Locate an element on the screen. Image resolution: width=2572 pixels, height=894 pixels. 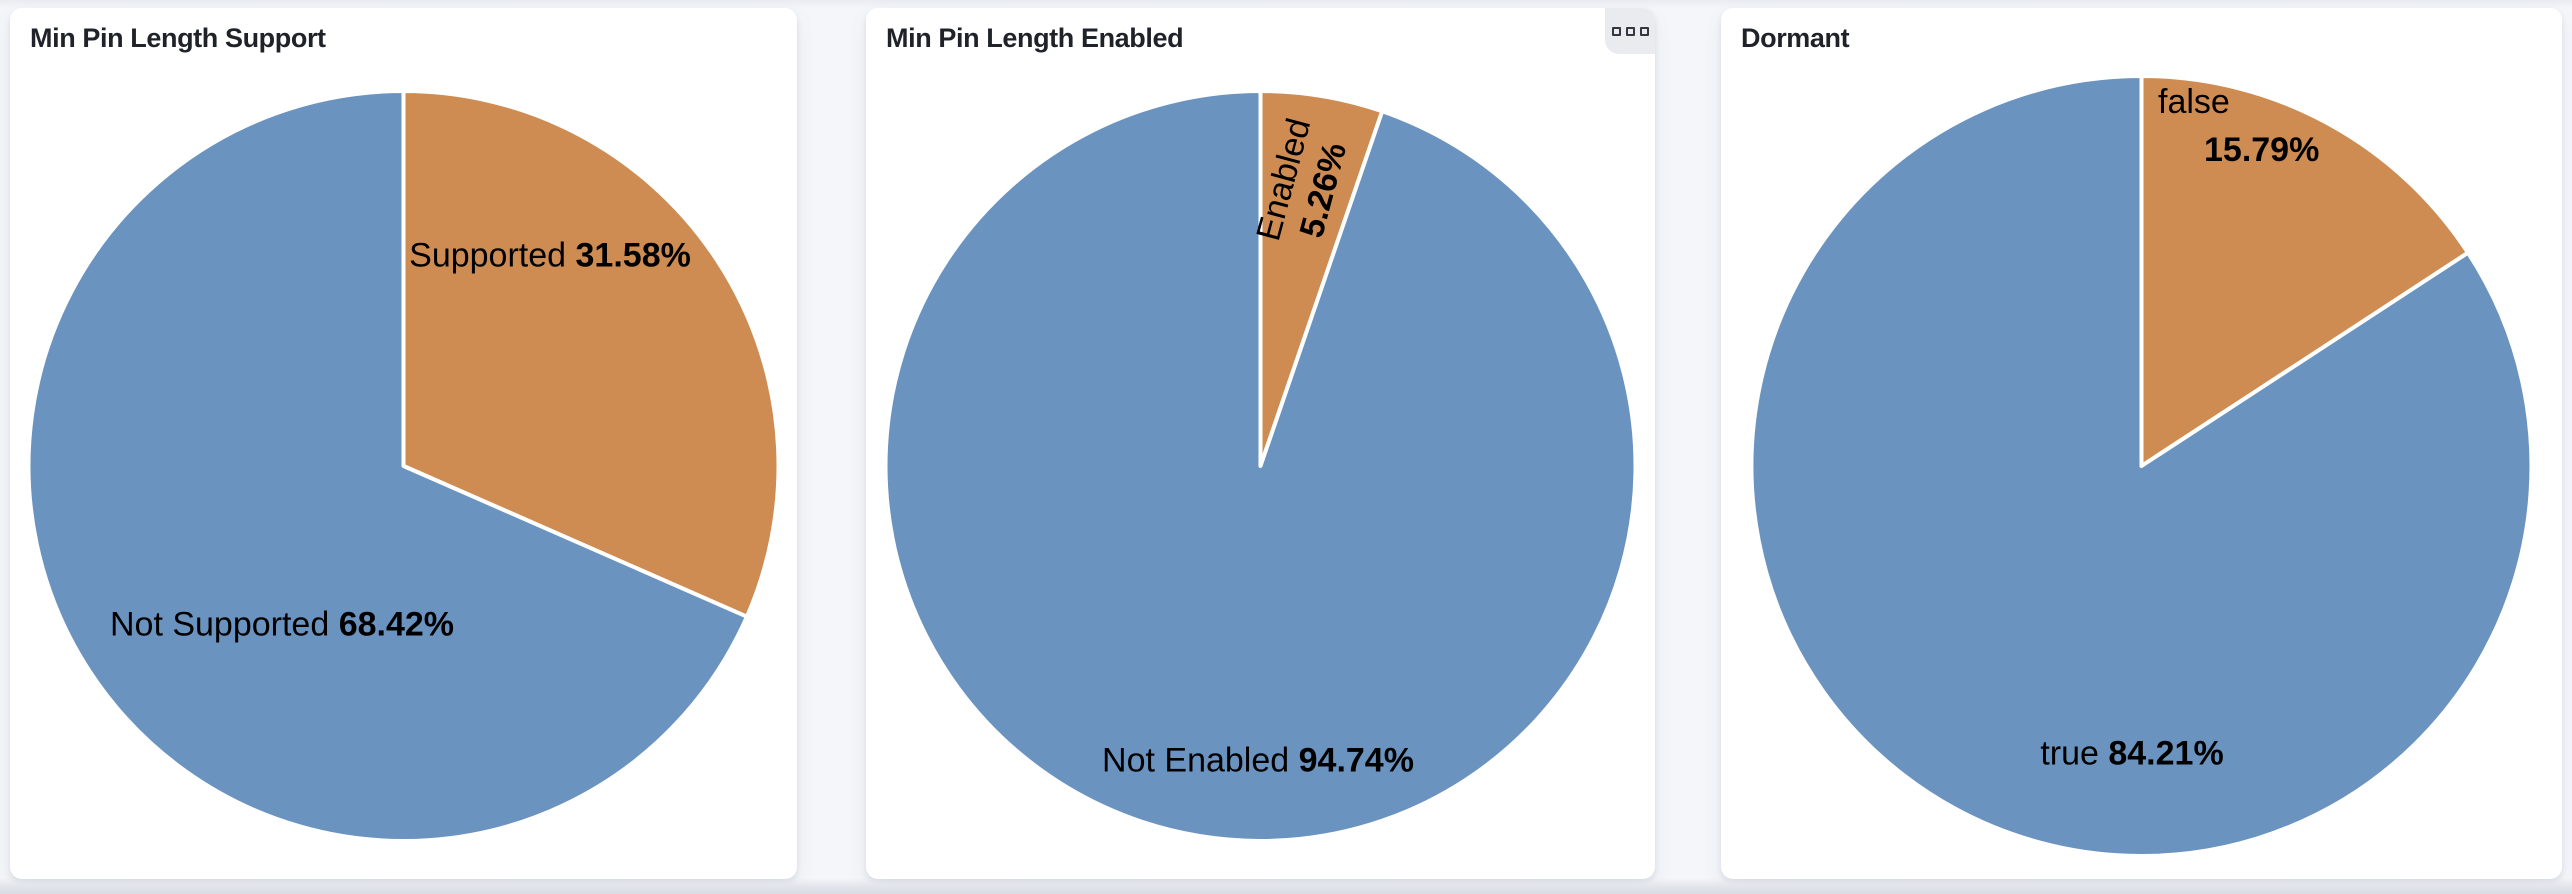
pie-slice-false is located at coordinates (2304, 271).